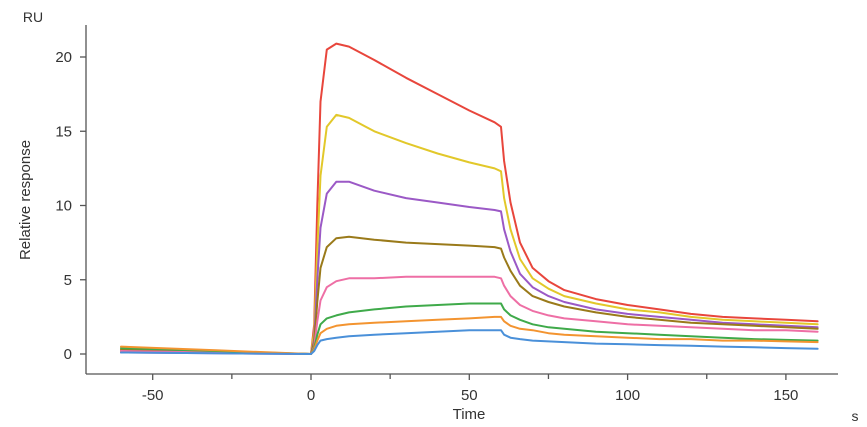  Describe the element at coordinates (311, 395) in the screenshot. I see `x-tick-label: 0` at that location.